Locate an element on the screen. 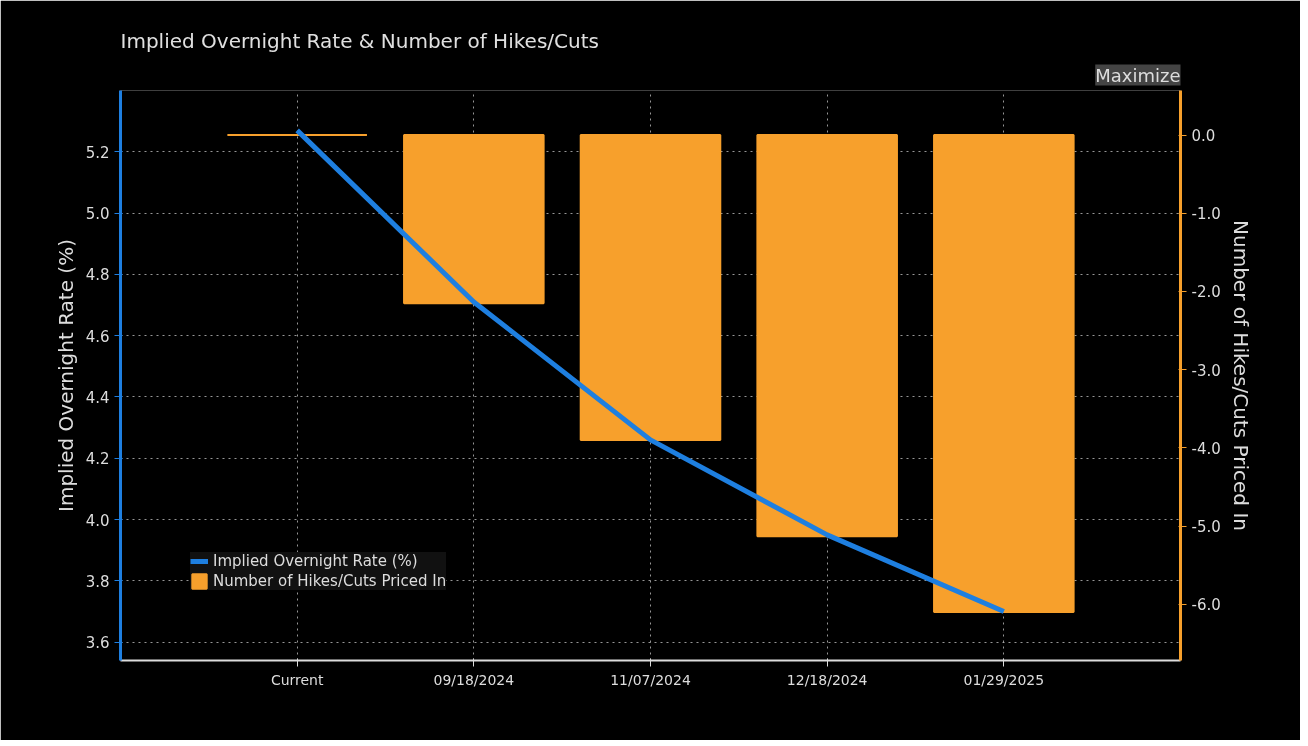 This screenshot has width=1308, height=746. legend-label: Number of Hikes/Cuts Priced In is located at coordinates (330, 581).